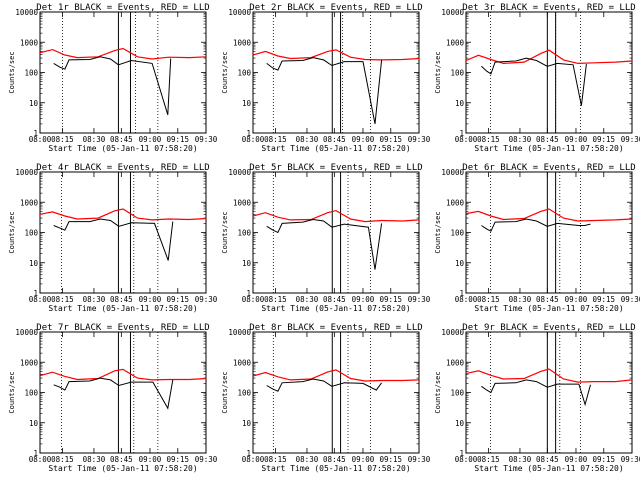 This screenshot has width=640, height=480. I want to click on panel-title: Det 5r BLACK = Events, RED = LLD, so click(335, 168).